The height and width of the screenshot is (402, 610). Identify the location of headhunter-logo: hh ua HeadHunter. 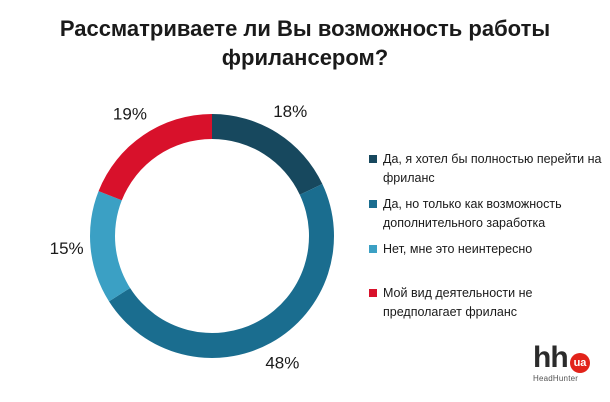
(567, 365).